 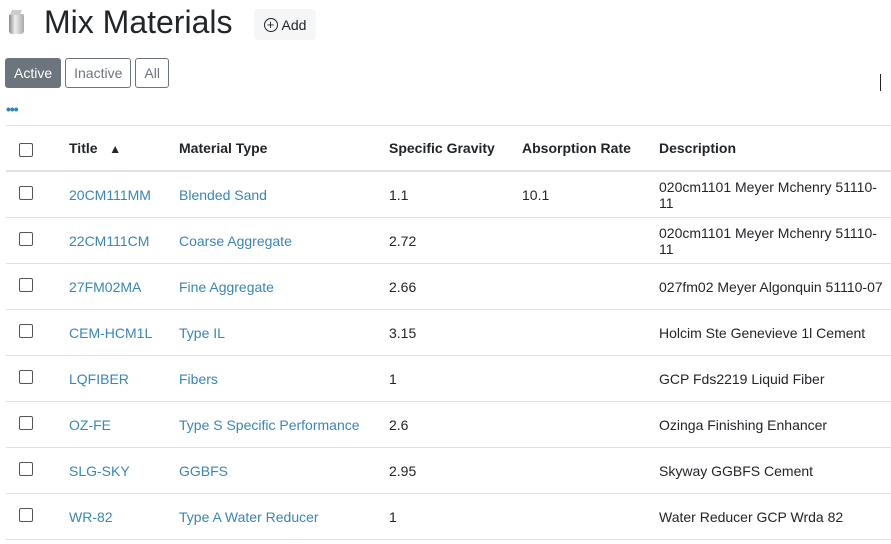 I want to click on material-type-link: Type S Specific Performance, so click(x=269, y=424).